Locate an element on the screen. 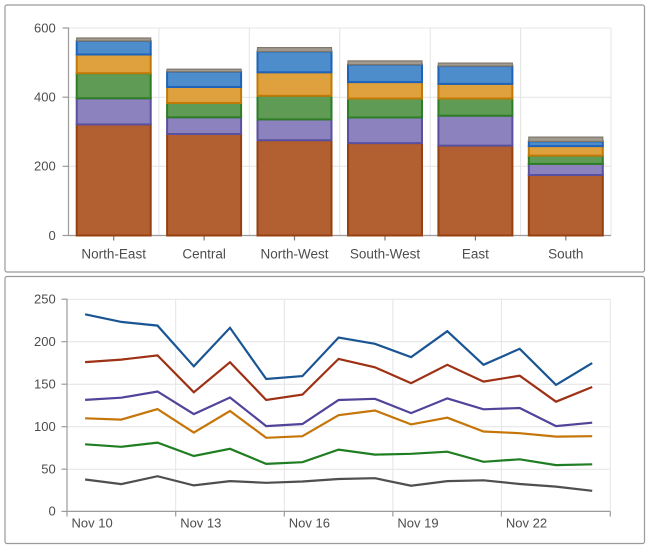  svg-text: East is located at coordinates (475, 254).